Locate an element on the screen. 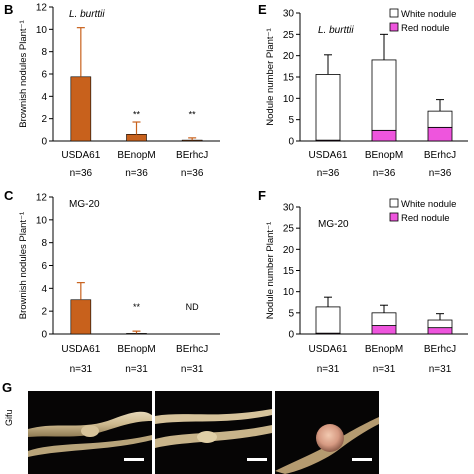 This screenshot has width=474, height=474. panel-letter: E is located at coordinates (262, 9).